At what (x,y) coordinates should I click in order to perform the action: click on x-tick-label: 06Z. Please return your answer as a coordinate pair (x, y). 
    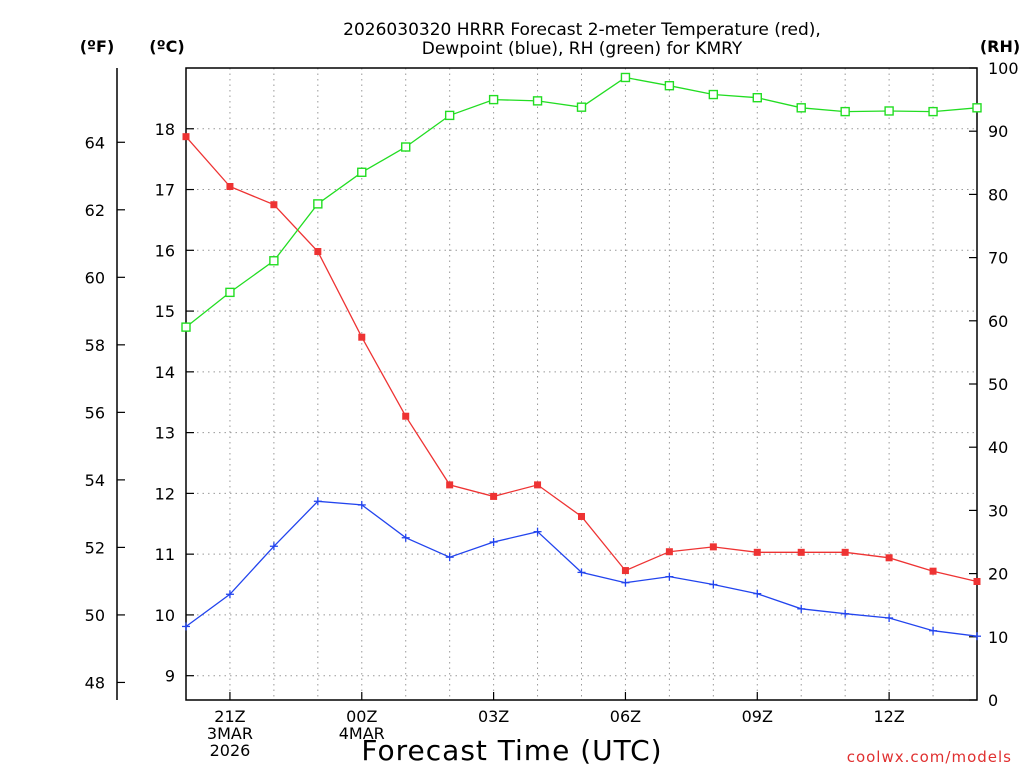
    Looking at the image, I should click on (625, 716).